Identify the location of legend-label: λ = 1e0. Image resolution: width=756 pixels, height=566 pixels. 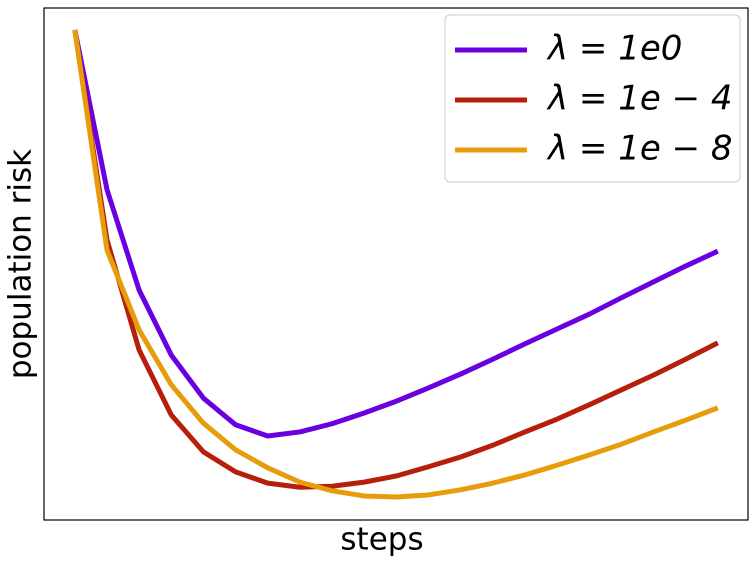
(614, 49).